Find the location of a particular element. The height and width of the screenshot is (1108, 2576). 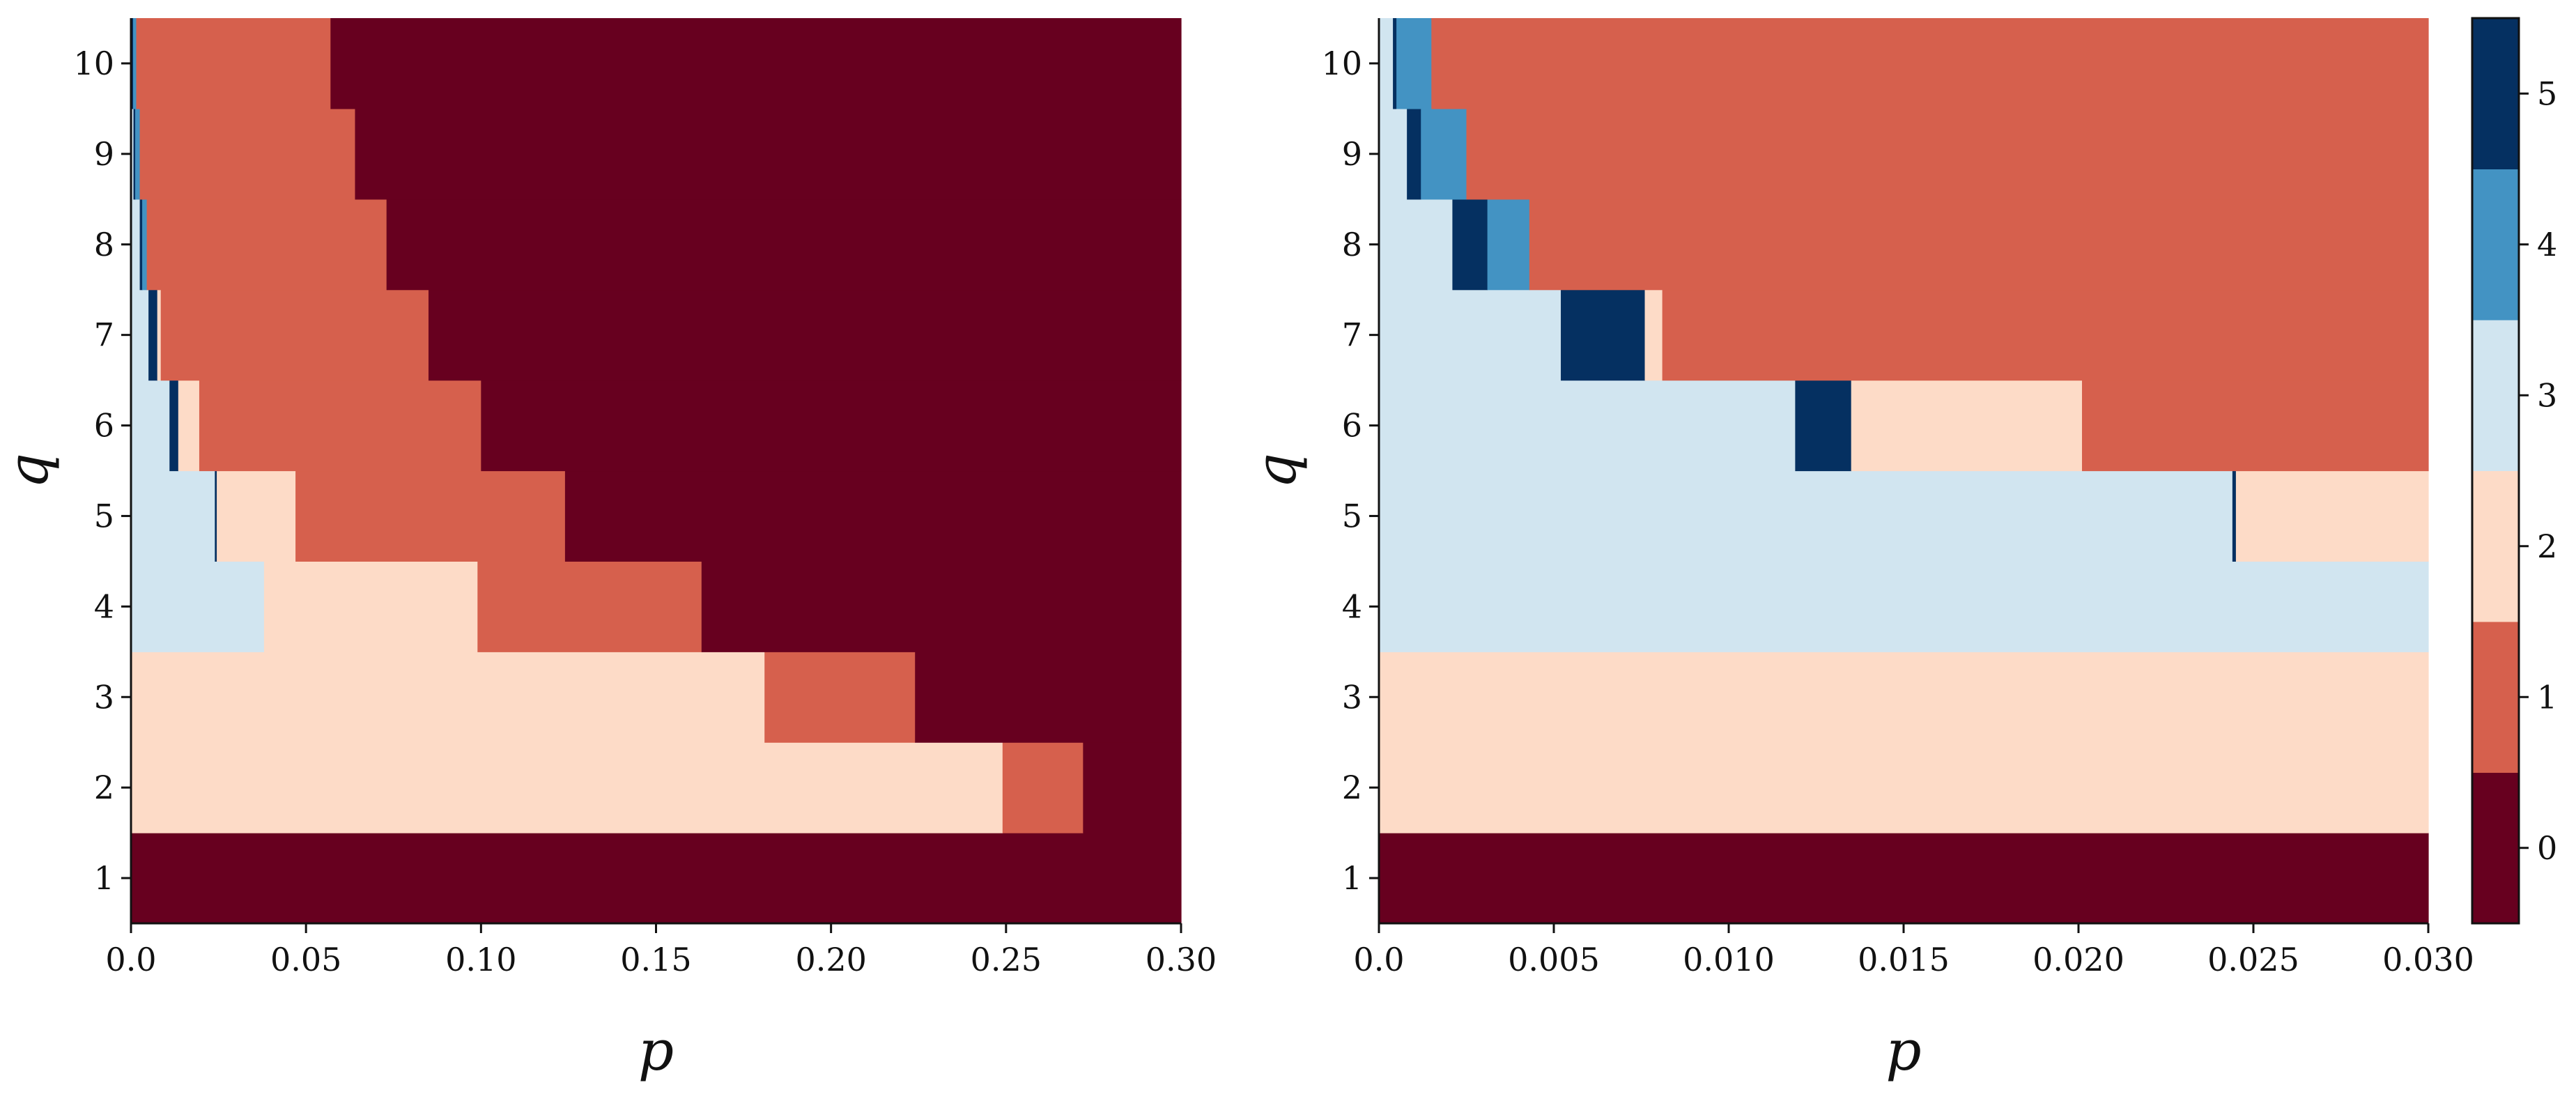

colorbar: 0 1 2 3 4 5 is located at coordinates (2514, 471).